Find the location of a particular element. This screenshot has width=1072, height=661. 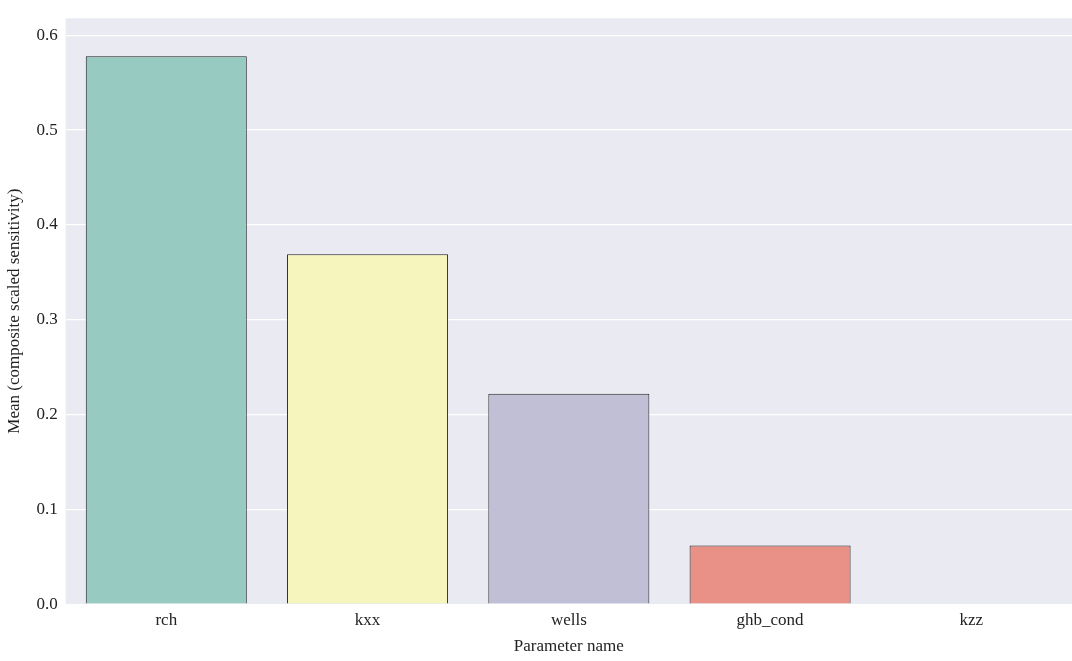

y-axis-title: Mean (composite scaled sensitivity) is located at coordinates (13, 311).